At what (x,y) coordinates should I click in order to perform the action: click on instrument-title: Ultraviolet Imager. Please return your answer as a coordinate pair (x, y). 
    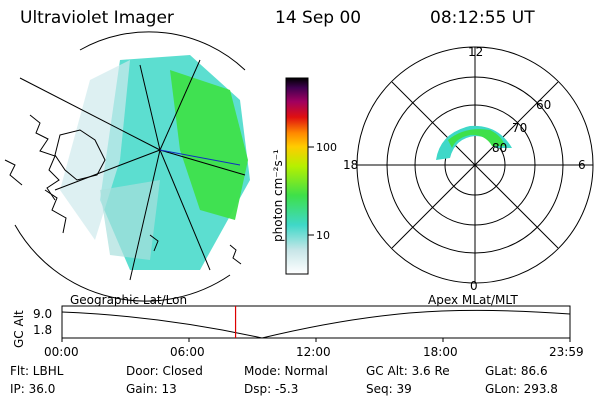
    Looking at the image, I should click on (97, 18).